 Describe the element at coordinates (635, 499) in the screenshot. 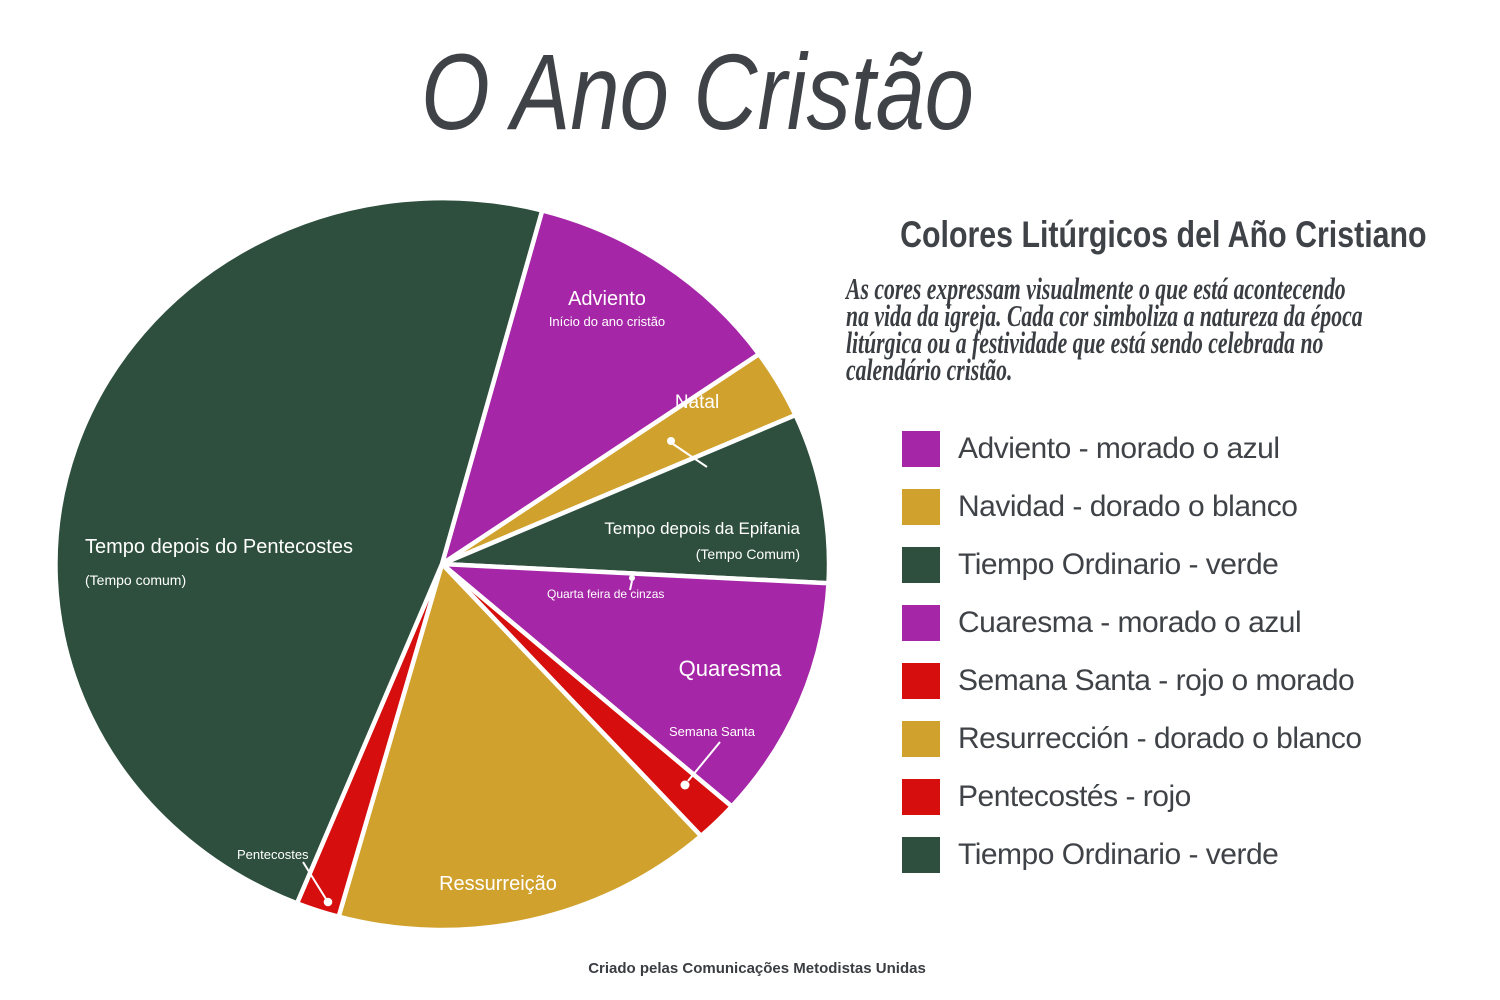

I see `pie-slice-epifania` at that location.